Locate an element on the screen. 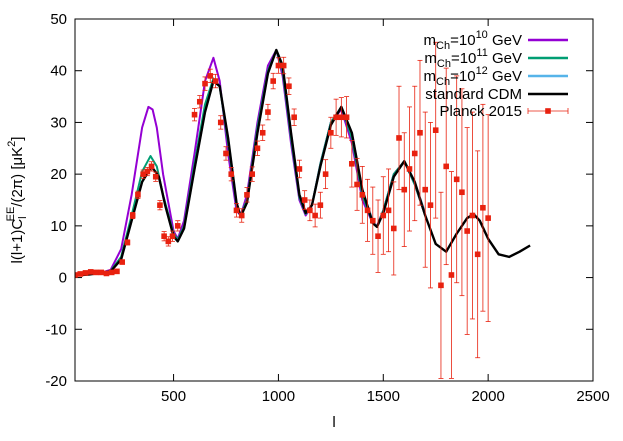  x-tick-label: 1500 is located at coordinates (383, 396).